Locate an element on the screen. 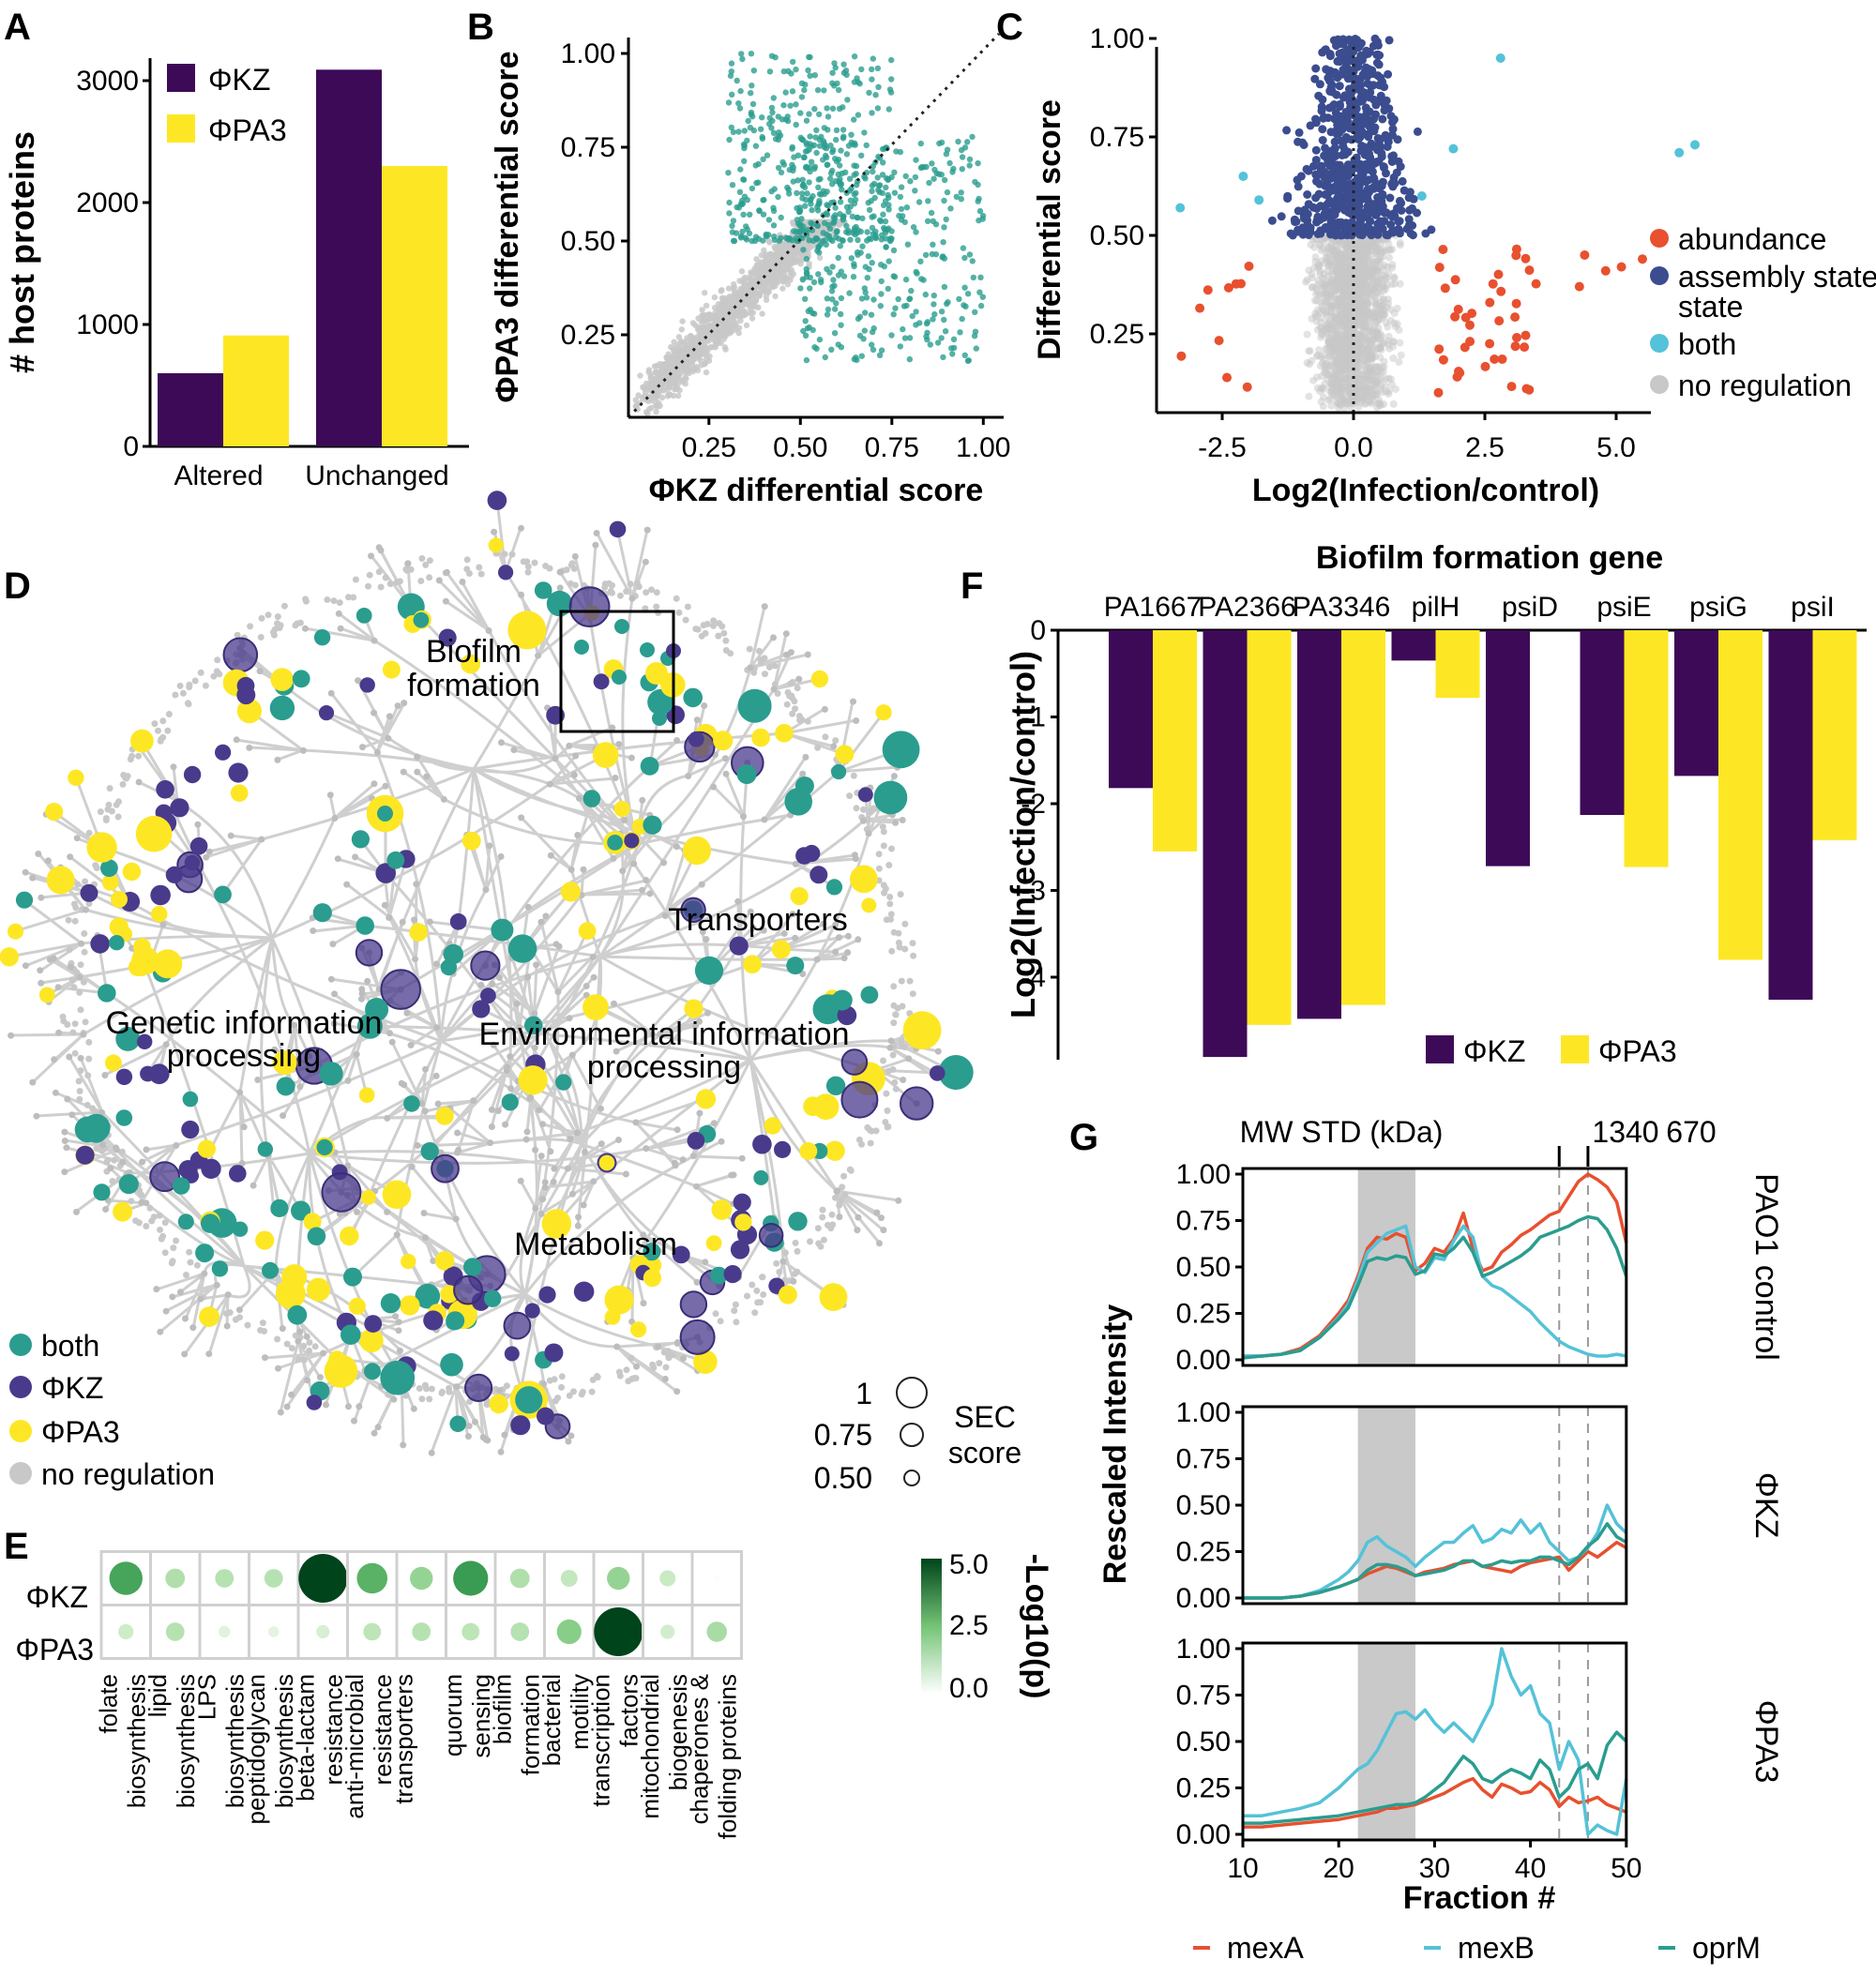 This screenshot has width=1876, height=1975. c-legend-assembly: assembly state is located at coordinates (1777, 277).